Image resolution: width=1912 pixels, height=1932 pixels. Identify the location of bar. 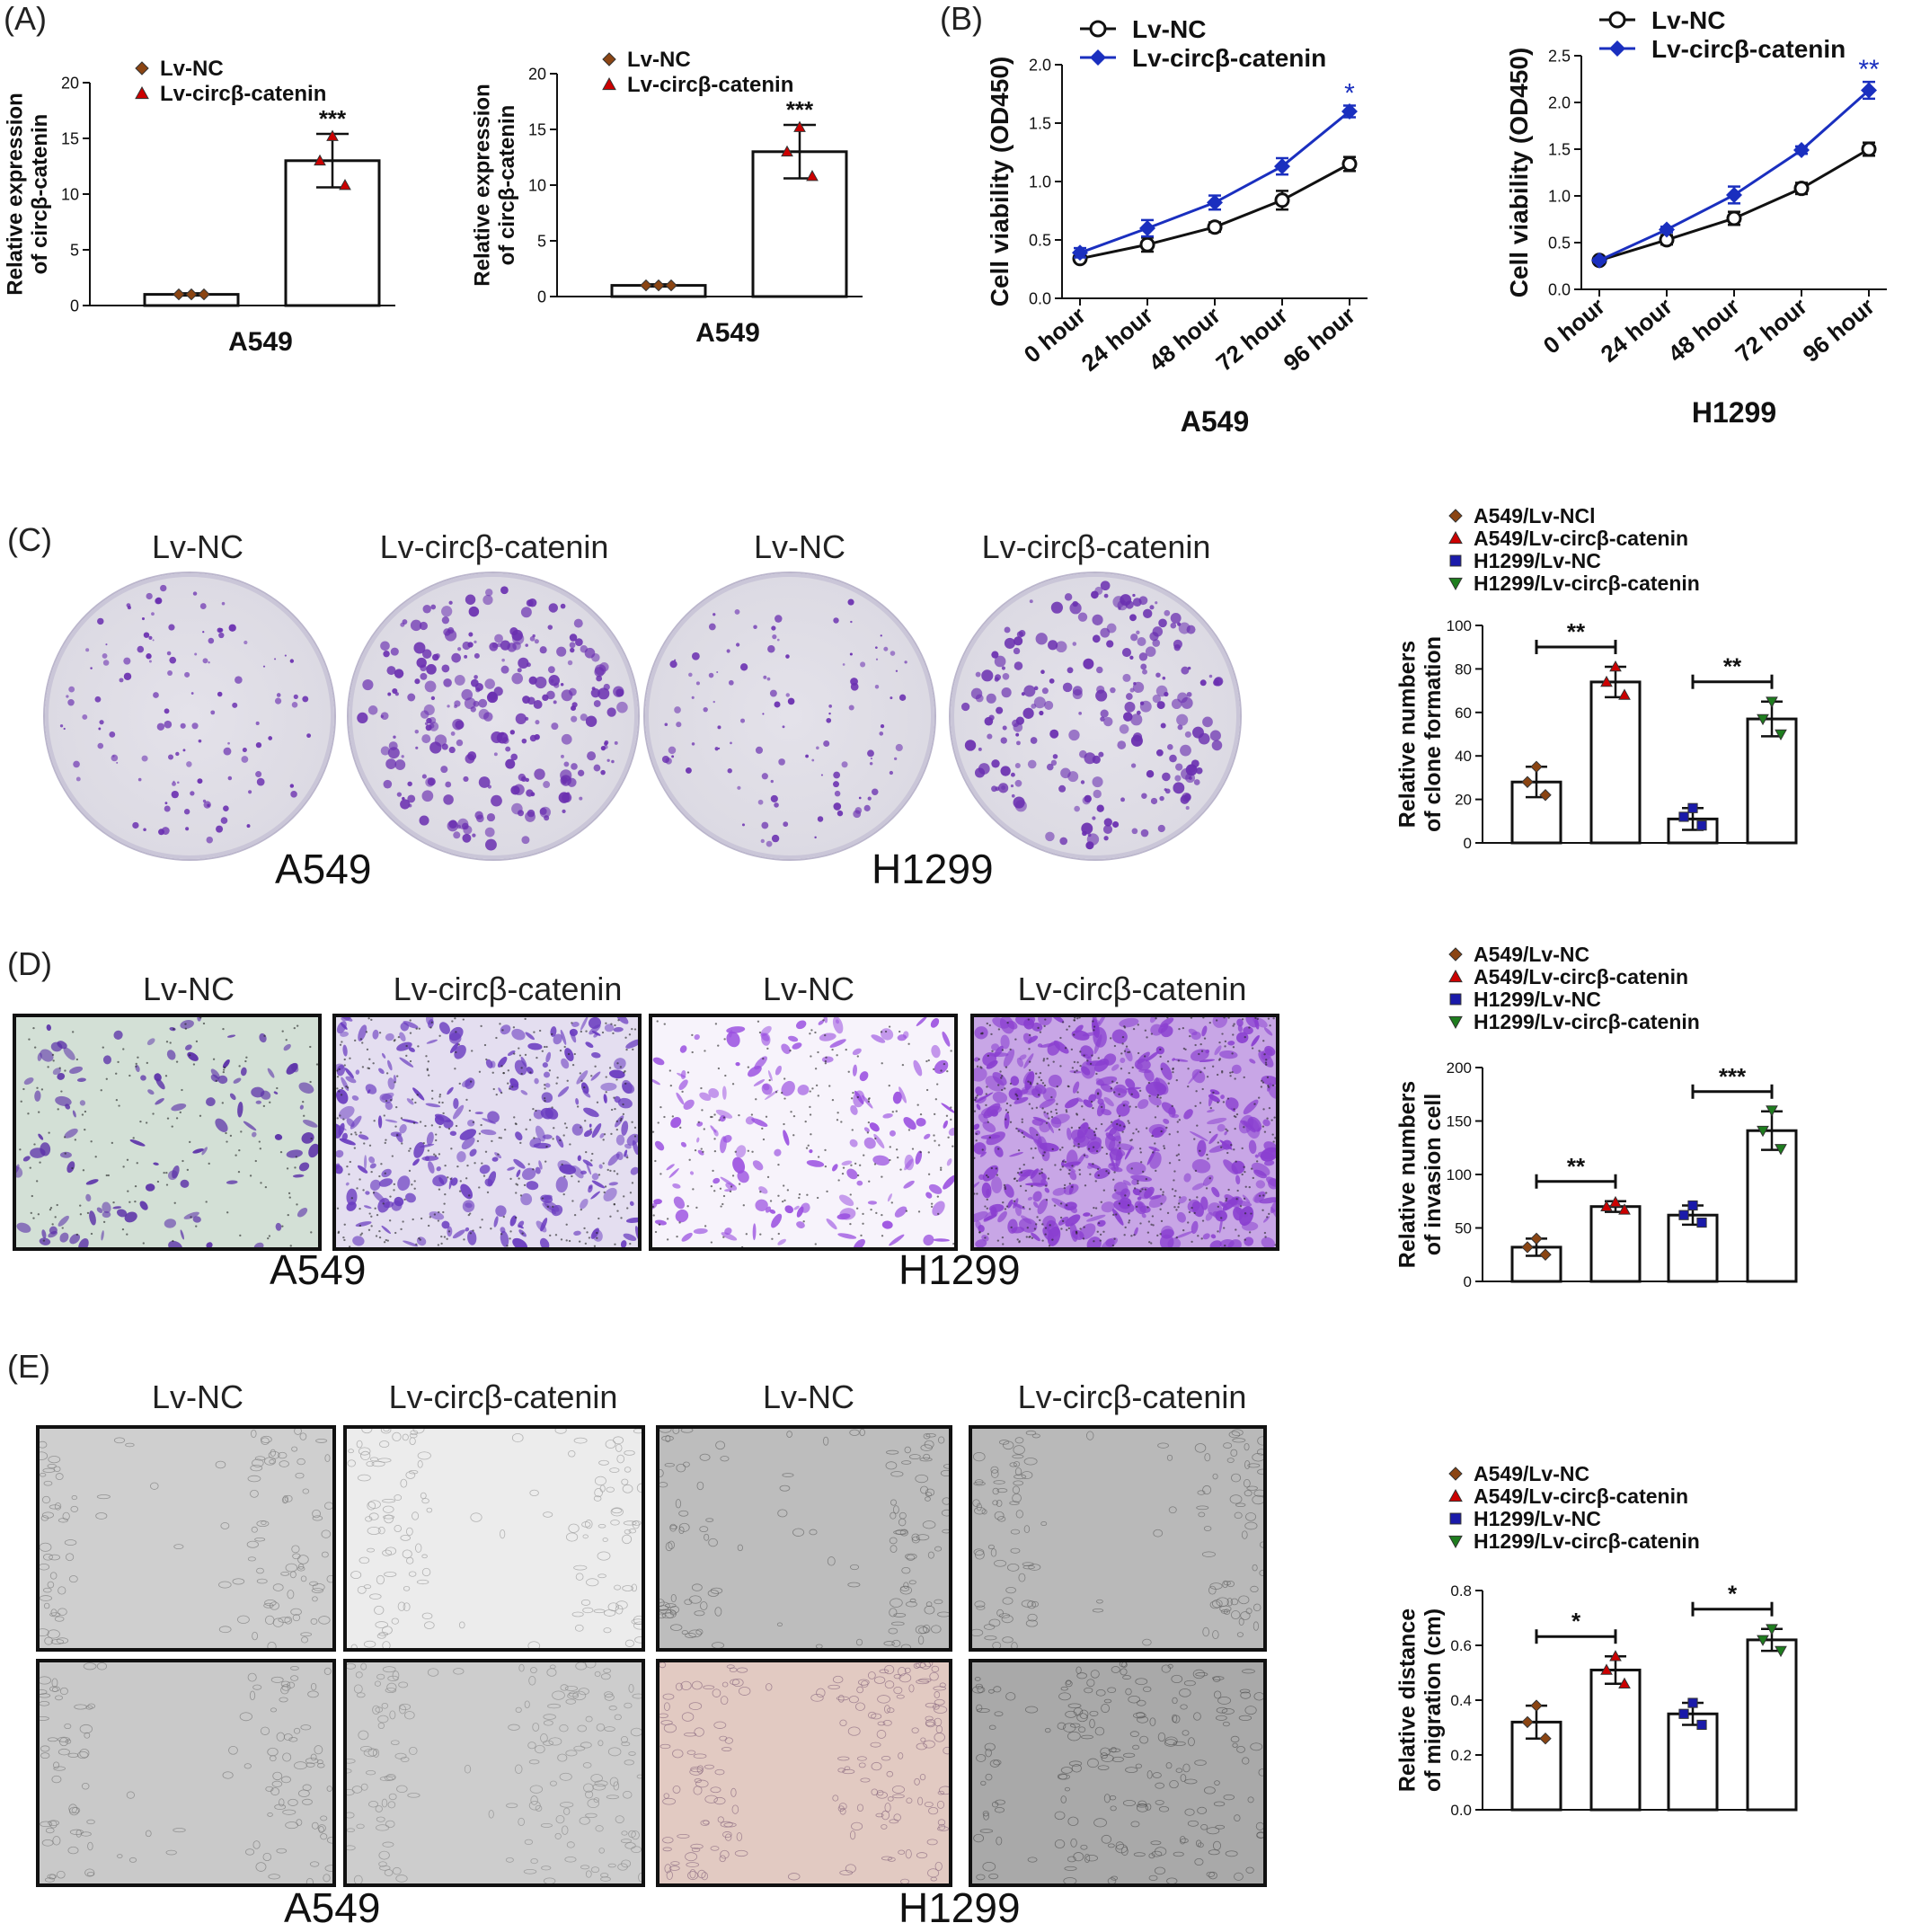
(1615, 1244).